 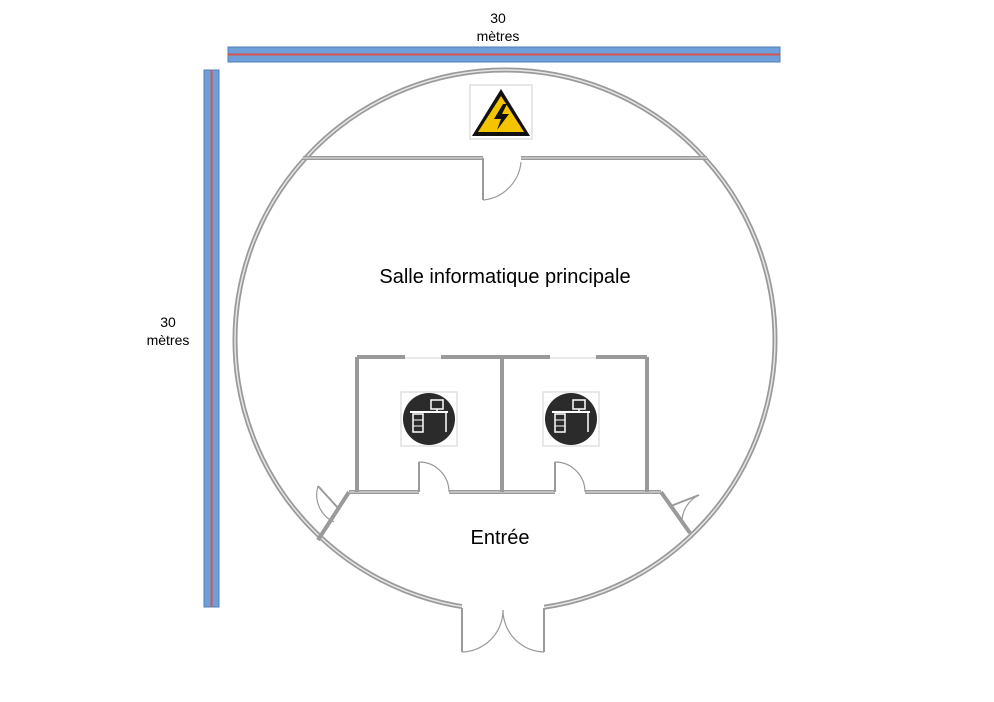 I want to click on office-2-door, so click(x=570, y=477).